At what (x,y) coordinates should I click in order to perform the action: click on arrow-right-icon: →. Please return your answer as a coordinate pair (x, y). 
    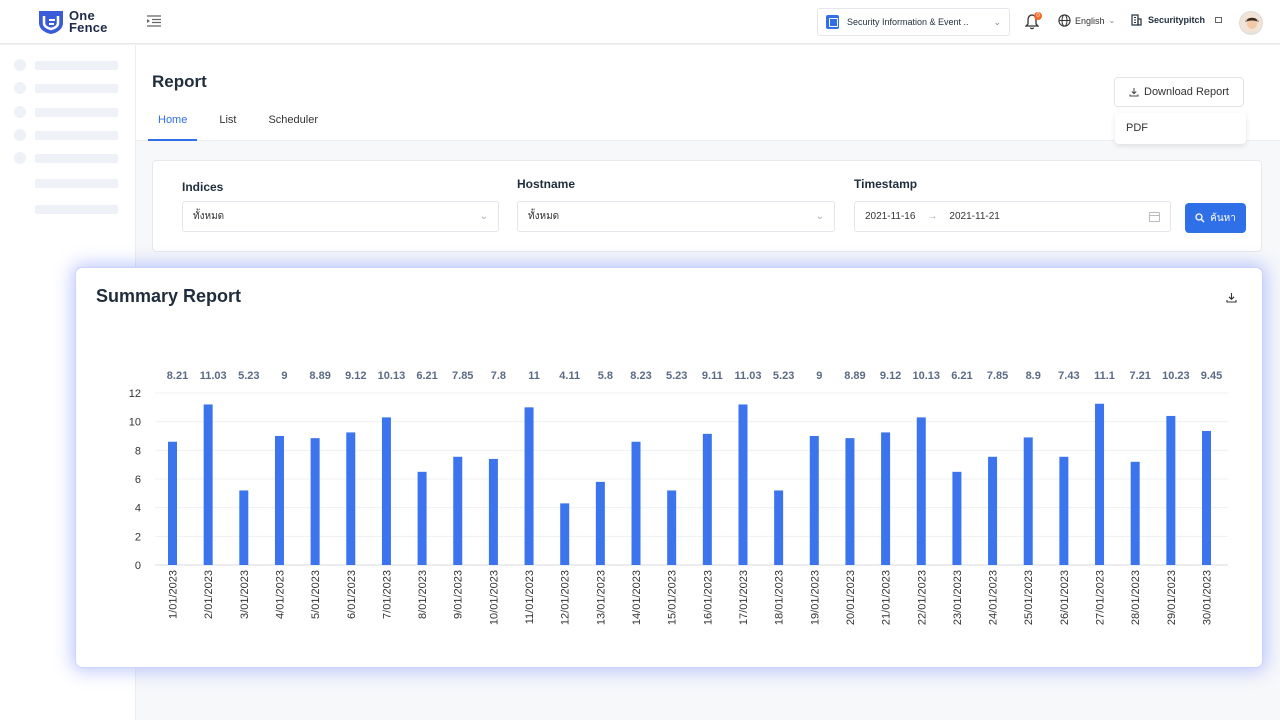
    Looking at the image, I should click on (932, 216).